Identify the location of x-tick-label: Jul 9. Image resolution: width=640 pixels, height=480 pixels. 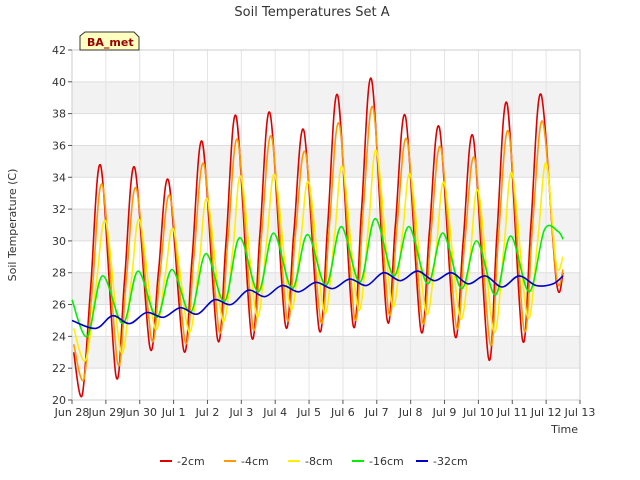
(444, 412).